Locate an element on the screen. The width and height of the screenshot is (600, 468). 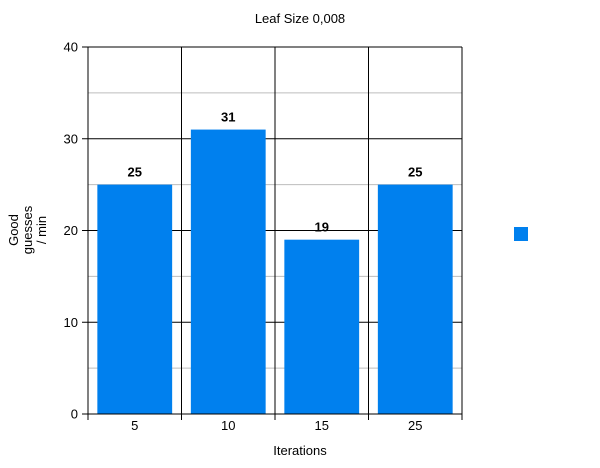
y-tick-label: 0 is located at coordinates (74, 414).